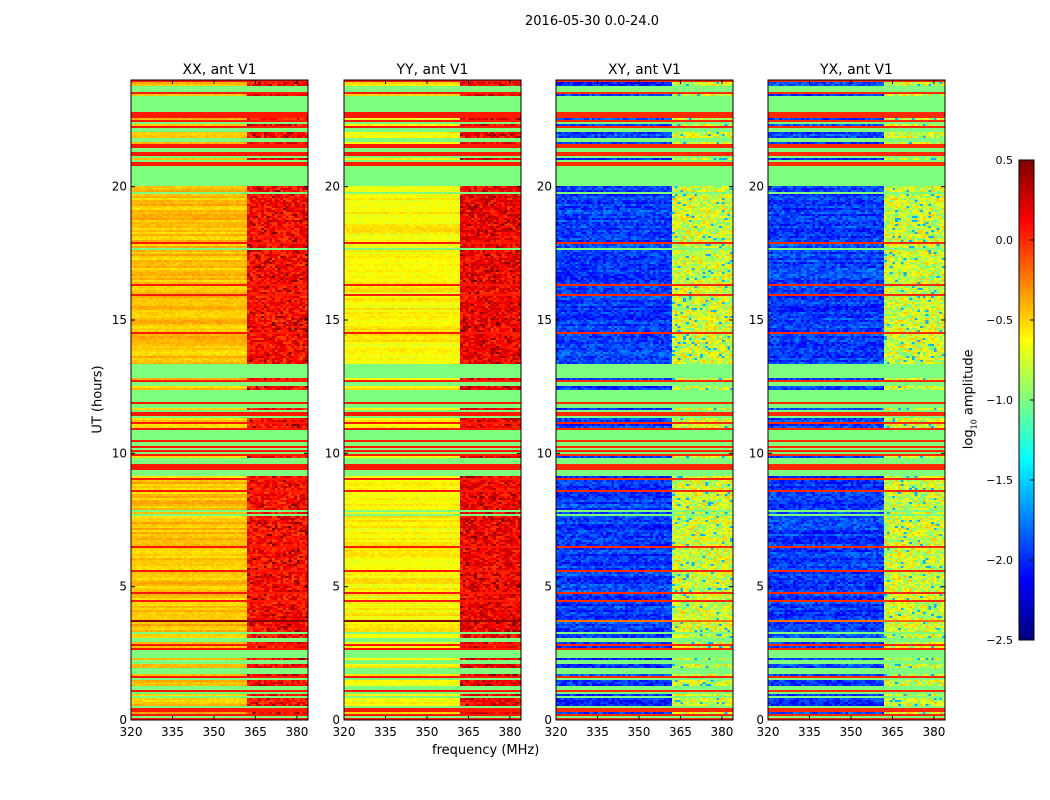 This screenshot has height=800, width=1050. Describe the element at coordinates (999, 480) in the screenshot. I see `colorbar-tick-label: −1.5` at that location.